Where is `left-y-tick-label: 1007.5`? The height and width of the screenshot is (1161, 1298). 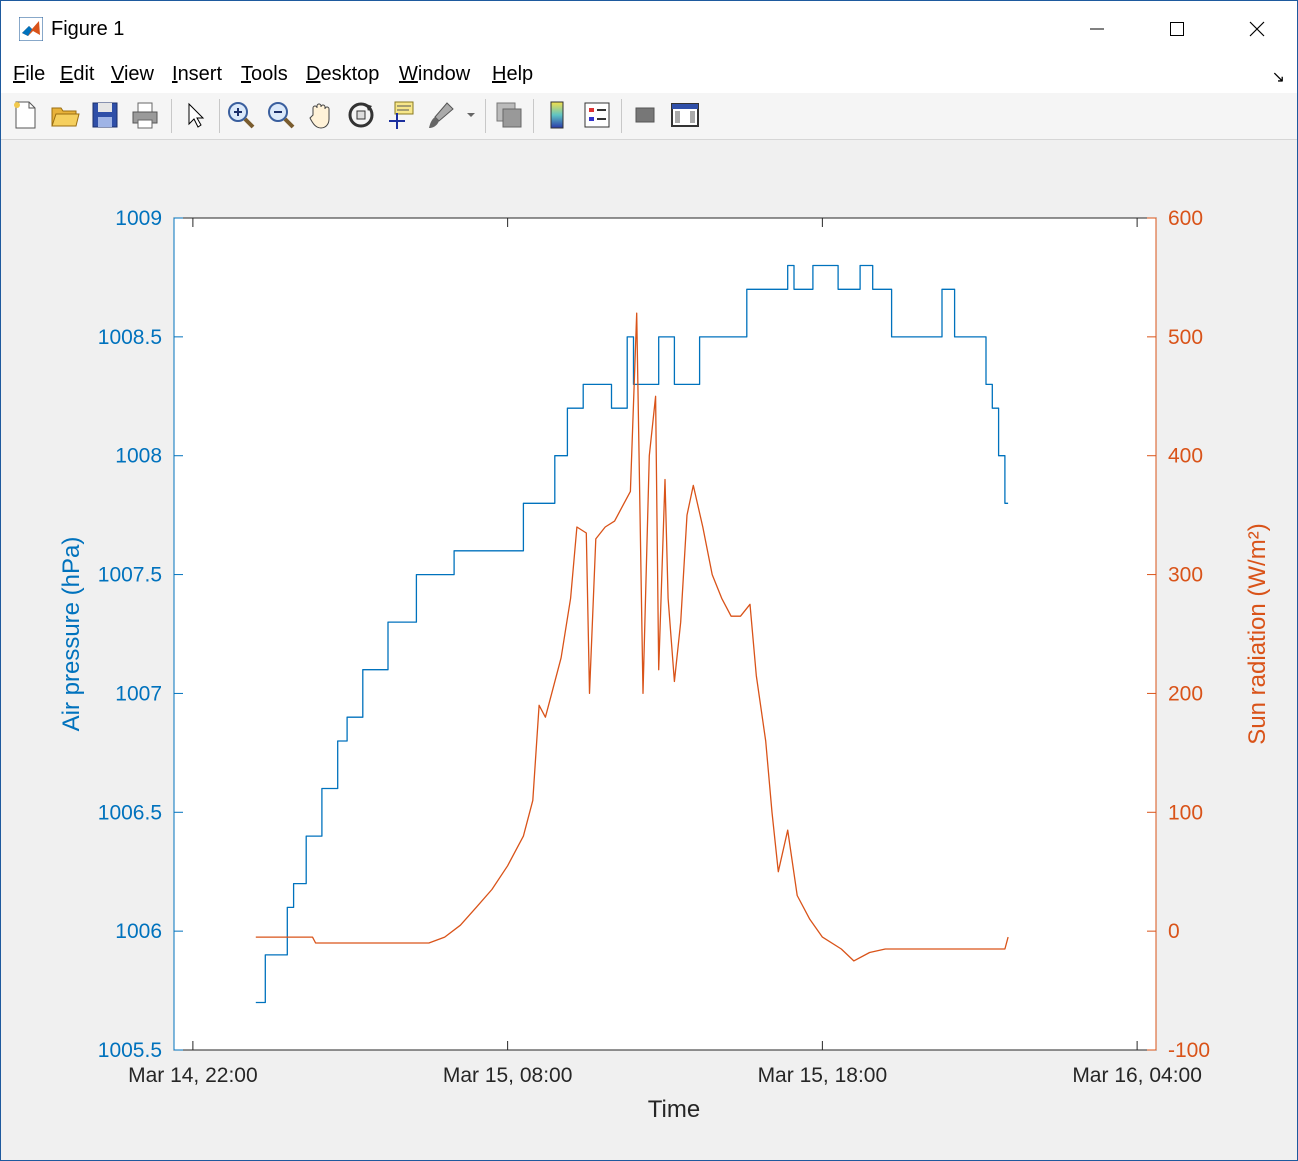 left-y-tick-label: 1007.5 is located at coordinates (130, 575).